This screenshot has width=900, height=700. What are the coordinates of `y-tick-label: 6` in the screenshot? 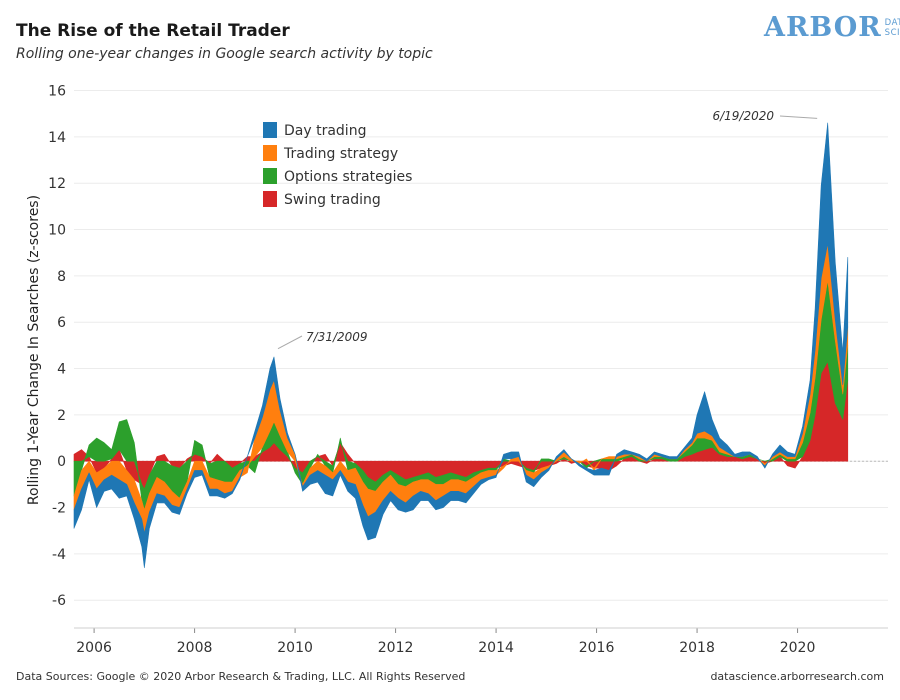 It's located at (61, 323).